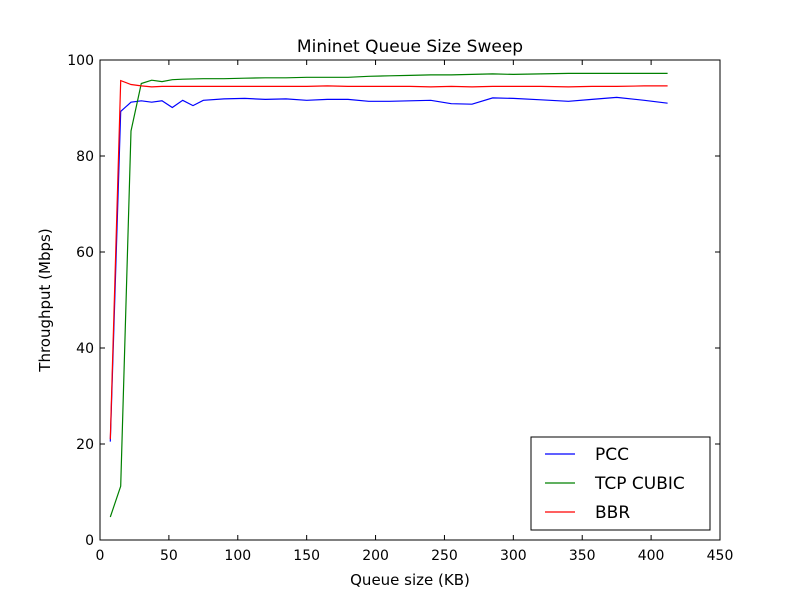 The height and width of the screenshot is (600, 800). Describe the element at coordinates (306, 556) in the screenshot. I see `x-tick-label: 150` at that location.